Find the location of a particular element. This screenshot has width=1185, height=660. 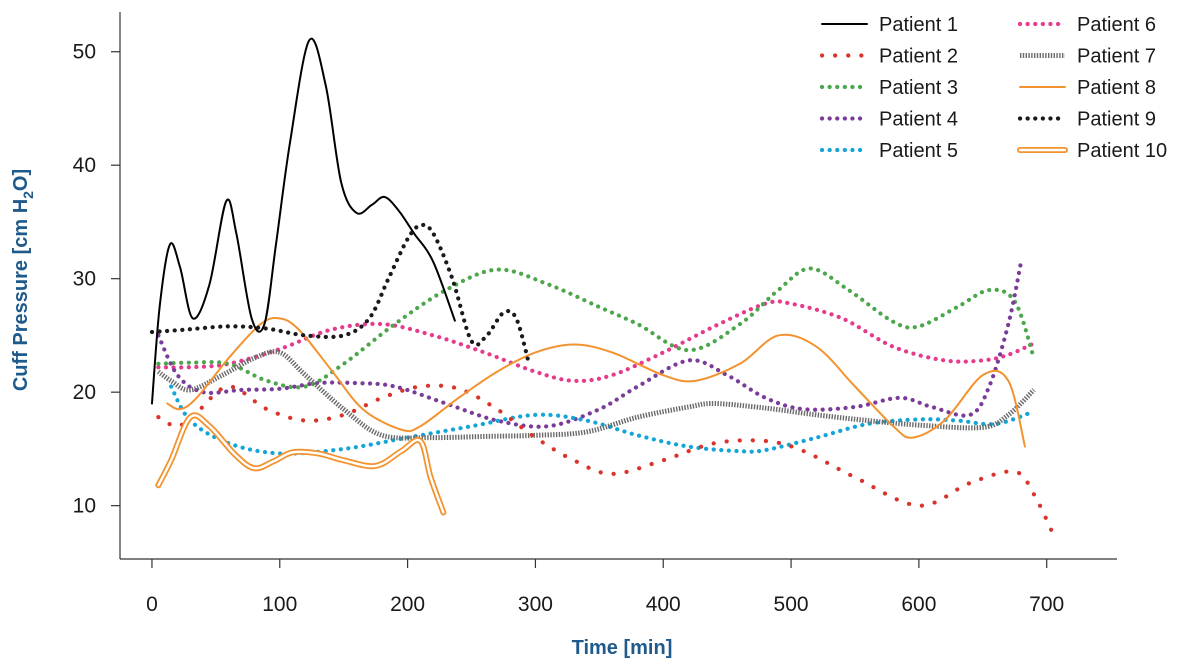

legend-label: Patient 6 is located at coordinates (1116, 25).